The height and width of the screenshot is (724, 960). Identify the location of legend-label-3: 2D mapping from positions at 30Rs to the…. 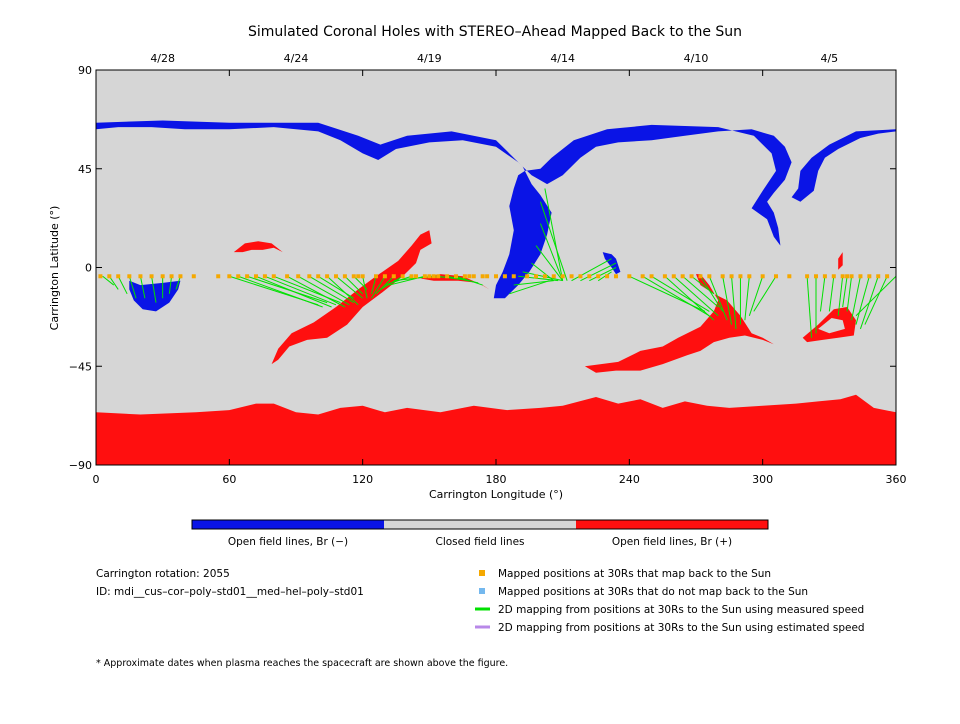
(681, 628).